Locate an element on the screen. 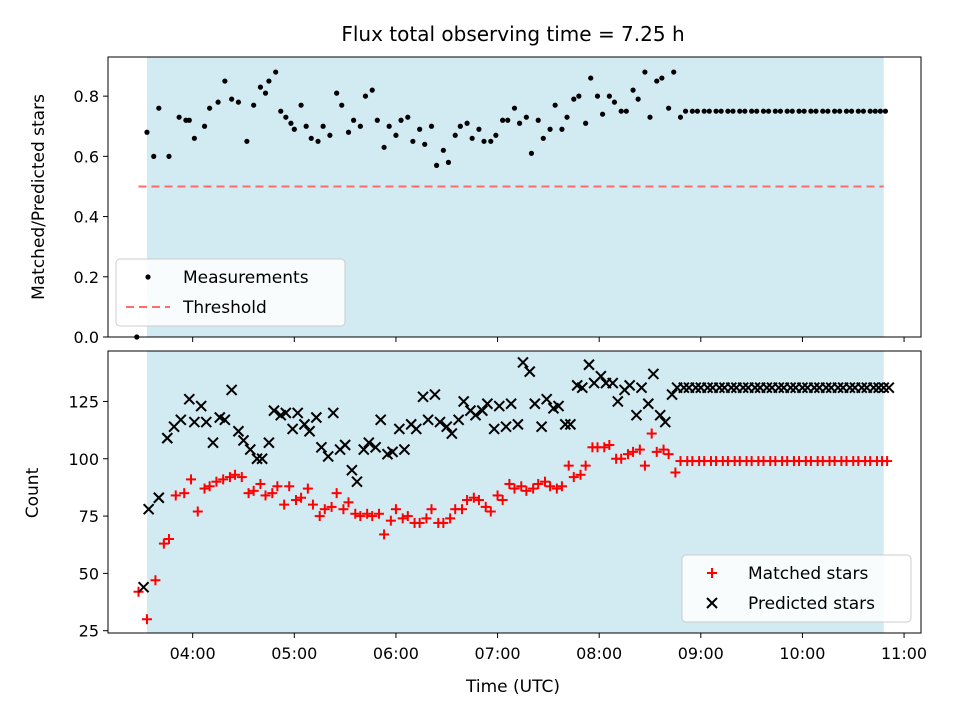 Image resolution: width=960 pixels, height=720 pixels. chart-title: Flux total observing time = 7.25 h is located at coordinates (512, 34).